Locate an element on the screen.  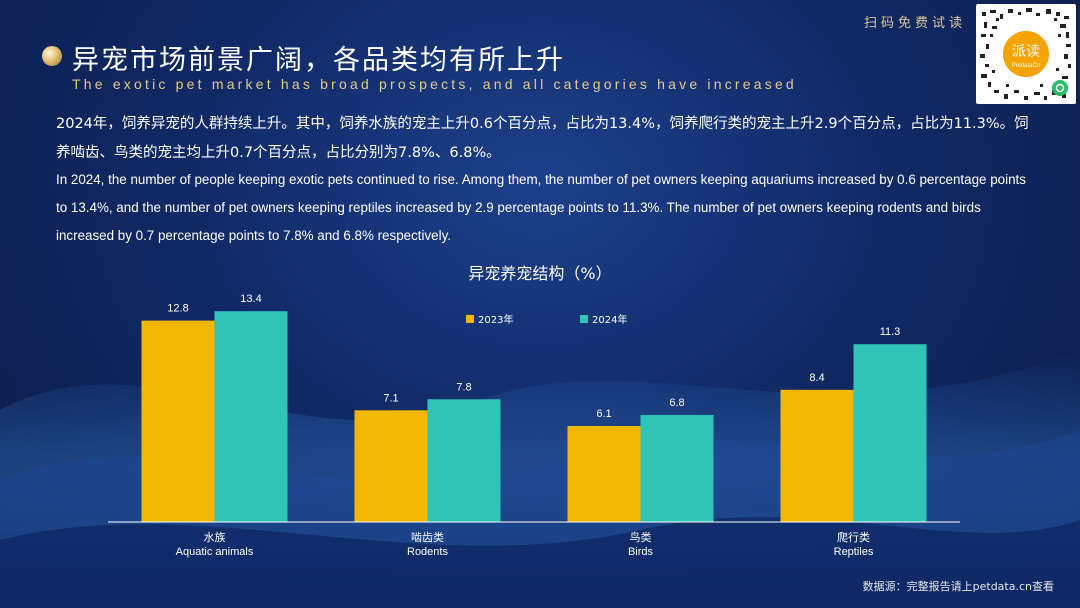
category-label-en: Rodents is located at coordinates (427, 552).